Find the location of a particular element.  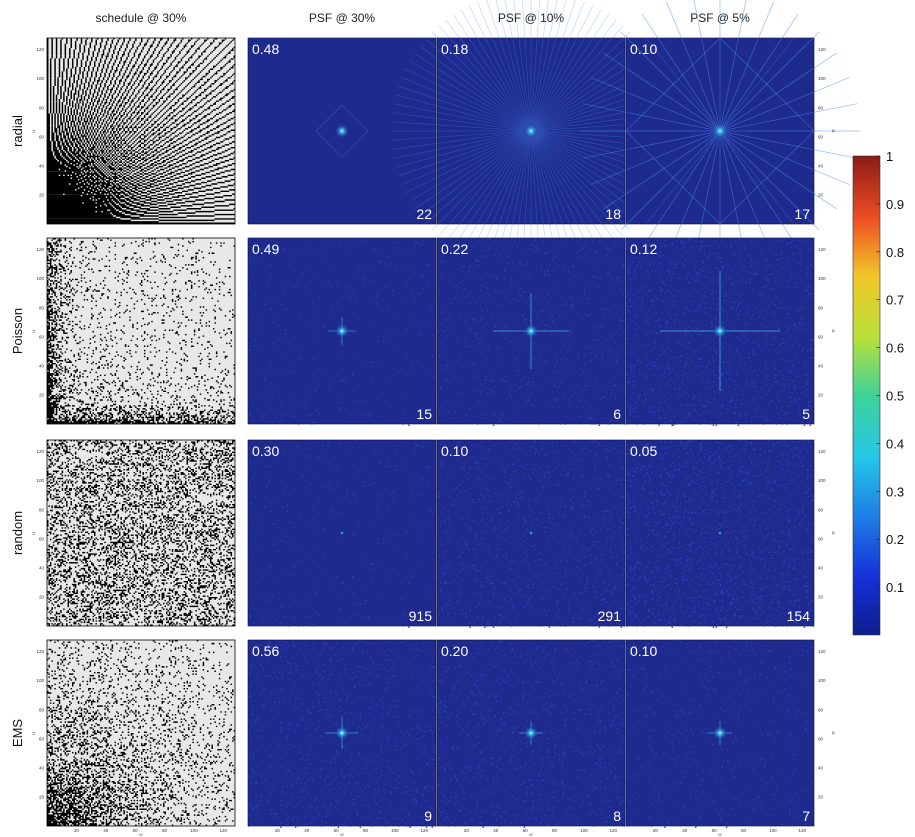

colorbar-tick-label: 0.7 is located at coordinates (895, 300).